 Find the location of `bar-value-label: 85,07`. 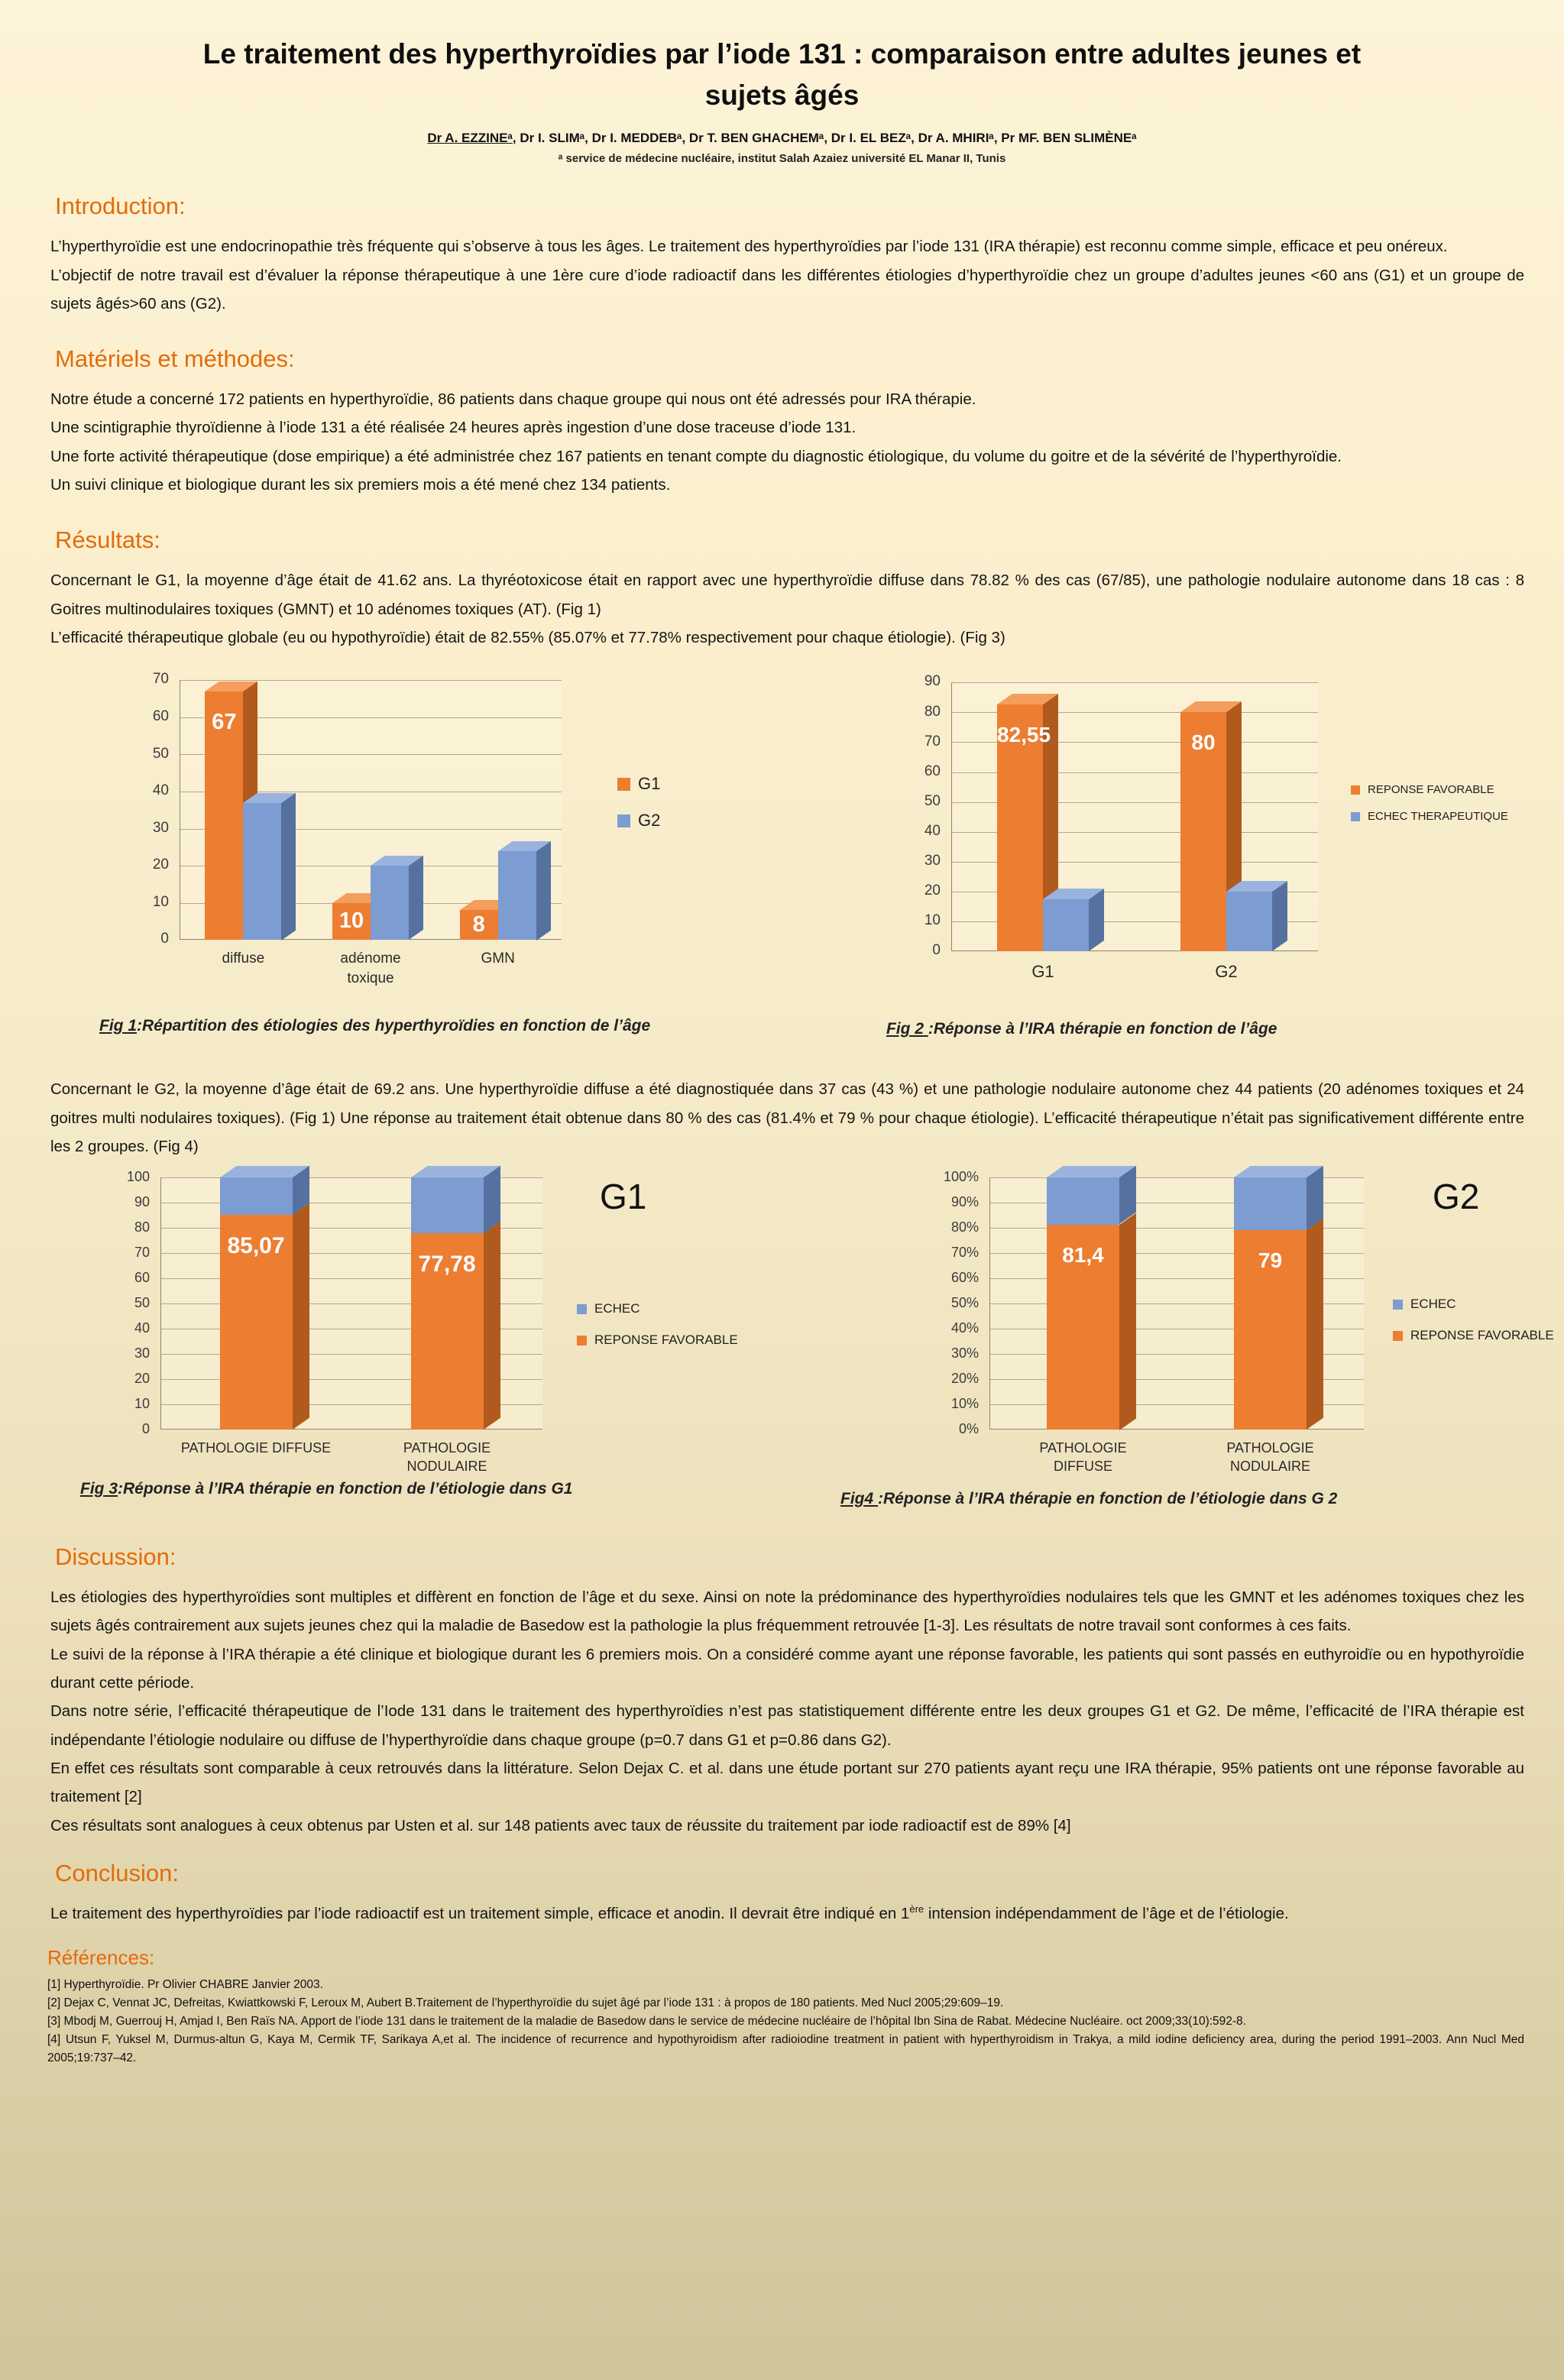

bar-value-label: 85,07 is located at coordinates (256, 1246).